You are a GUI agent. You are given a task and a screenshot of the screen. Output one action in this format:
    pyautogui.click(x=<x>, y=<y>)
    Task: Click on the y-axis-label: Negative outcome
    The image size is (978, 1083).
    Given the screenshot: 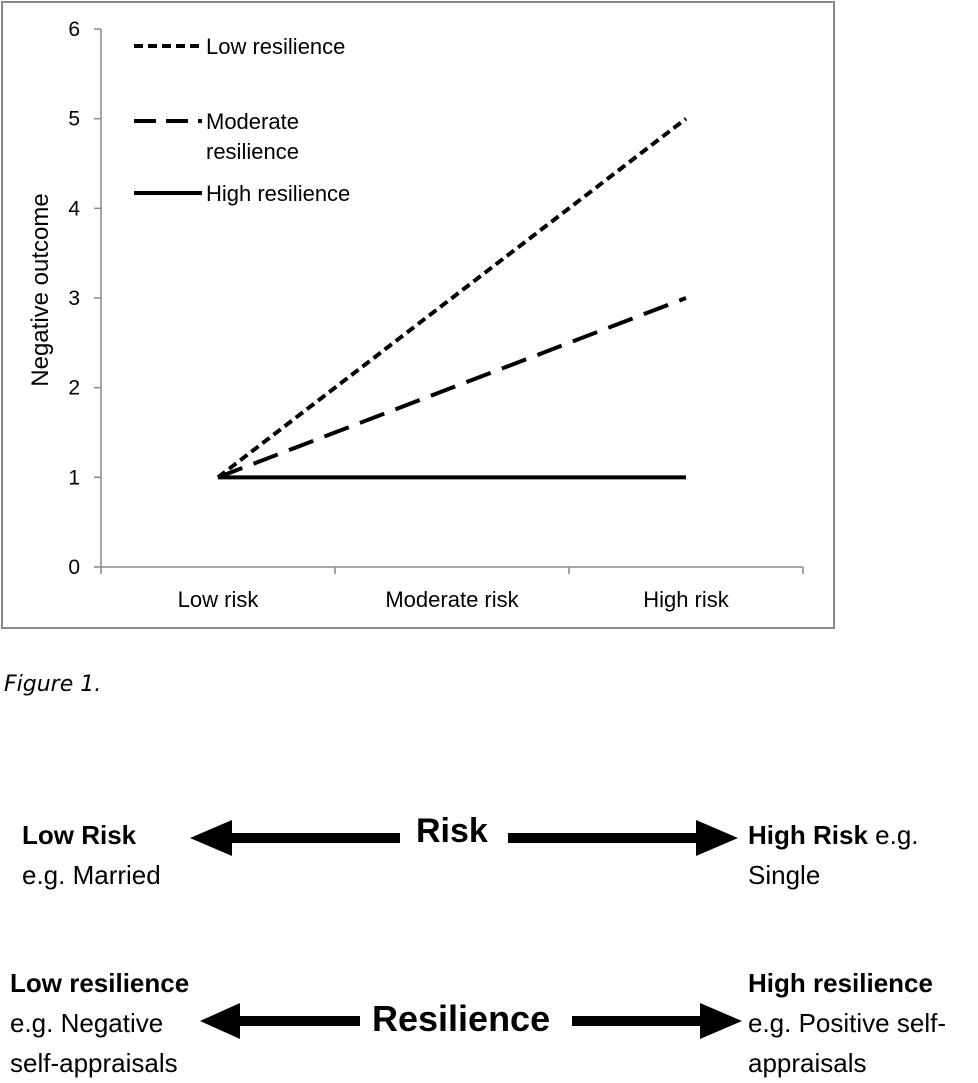 What is the action you would take?
    pyautogui.click(x=40, y=289)
    